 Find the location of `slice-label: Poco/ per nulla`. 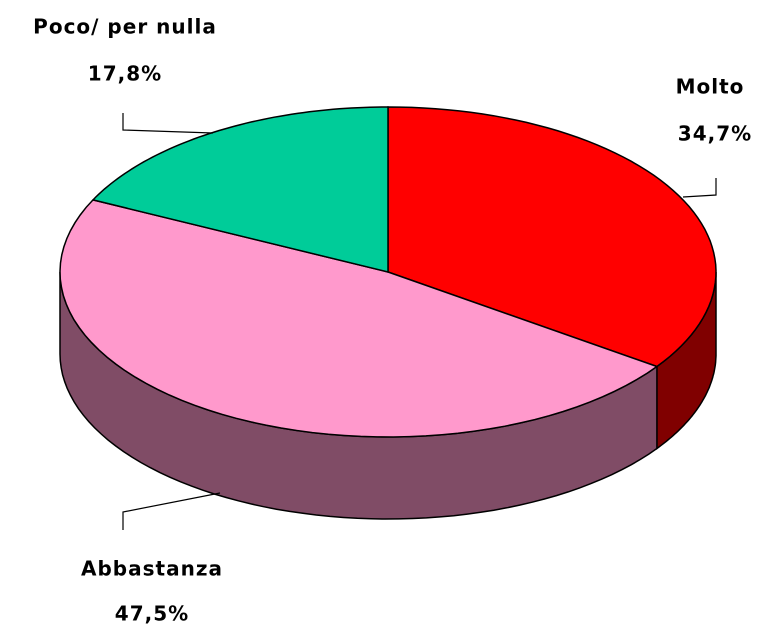

slice-label: Poco/ per nulla is located at coordinates (125, 27).